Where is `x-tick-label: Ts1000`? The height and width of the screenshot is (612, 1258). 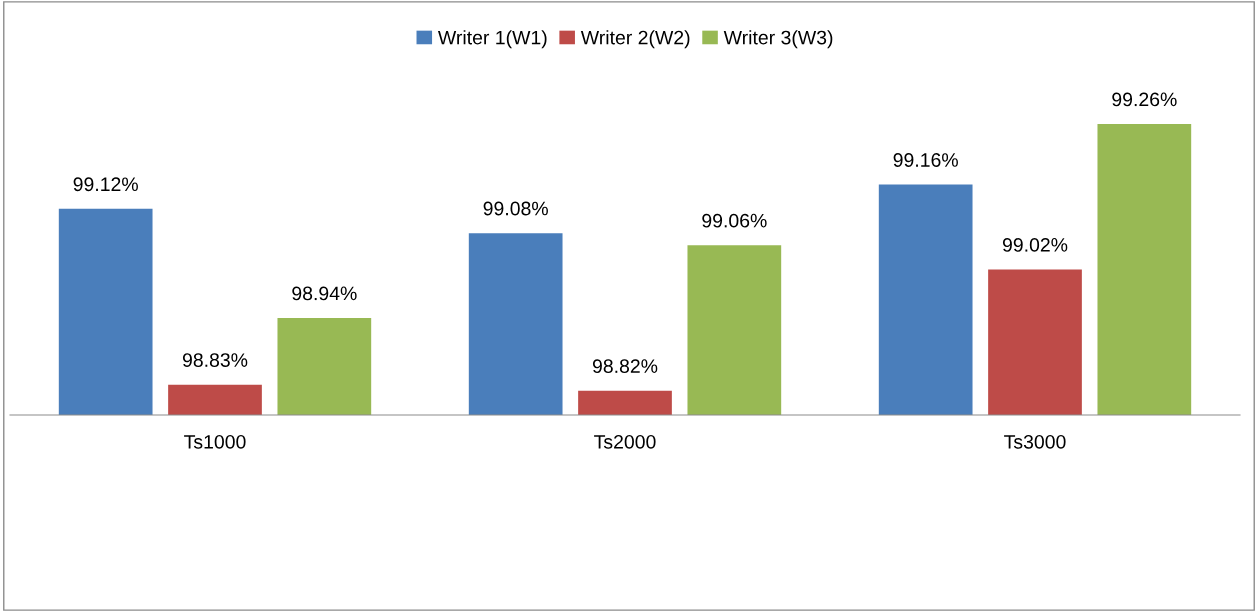 x-tick-label: Ts1000 is located at coordinates (215, 441).